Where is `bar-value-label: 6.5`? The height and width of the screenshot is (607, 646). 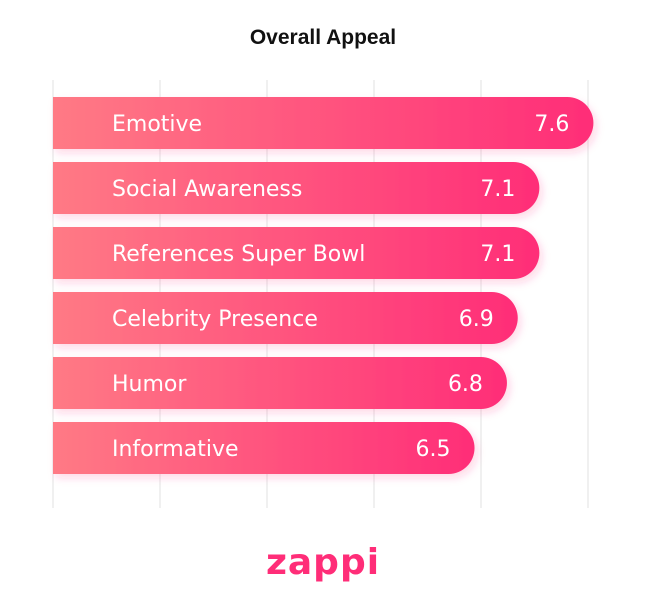
bar-value-label: 6.5 is located at coordinates (433, 449).